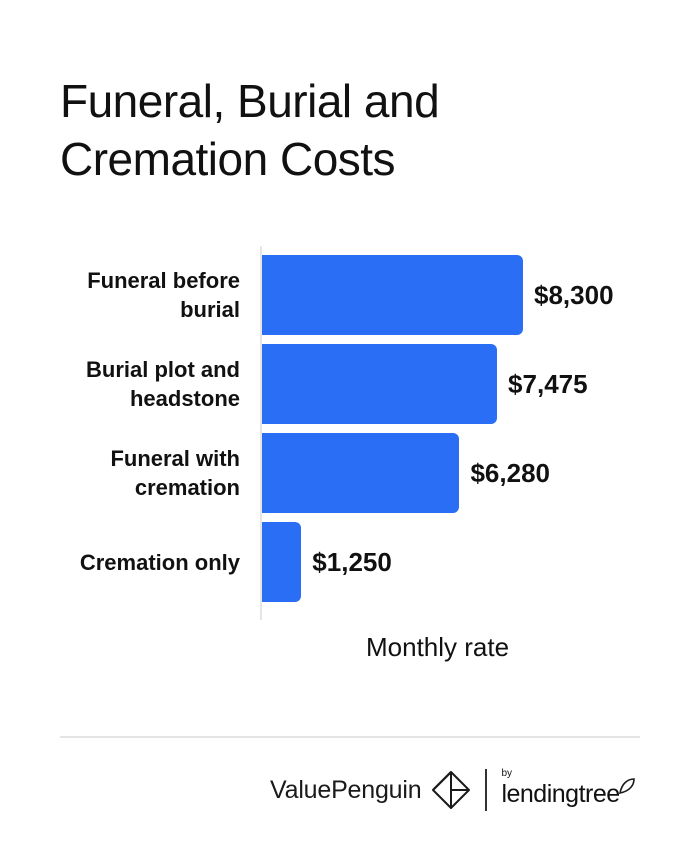 This screenshot has width=700, height=846. Describe the element at coordinates (626, 786) in the screenshot. I see `leaf-icon` at that location.